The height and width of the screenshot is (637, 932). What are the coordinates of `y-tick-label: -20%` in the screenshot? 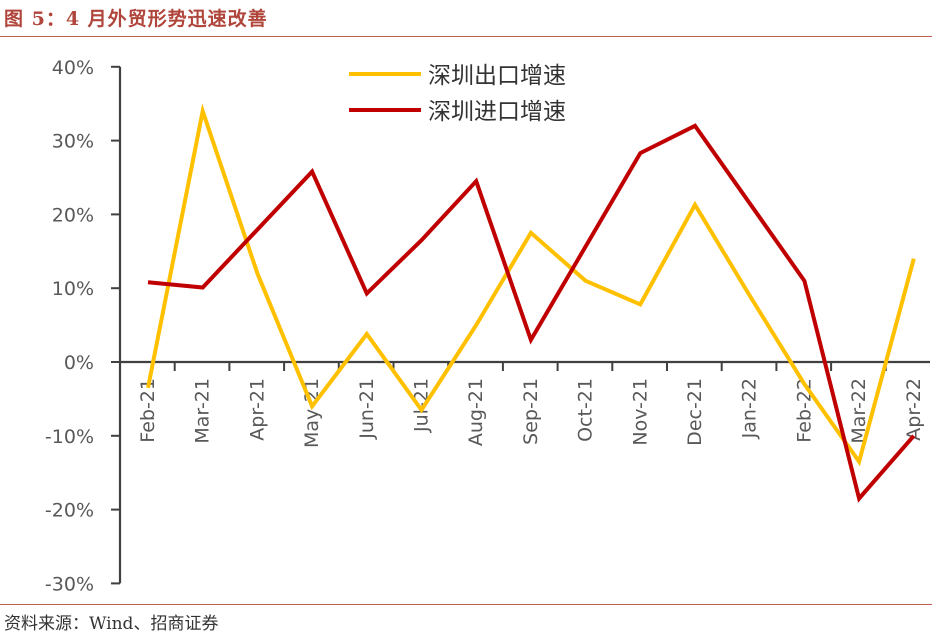 It's located at (69, 511).